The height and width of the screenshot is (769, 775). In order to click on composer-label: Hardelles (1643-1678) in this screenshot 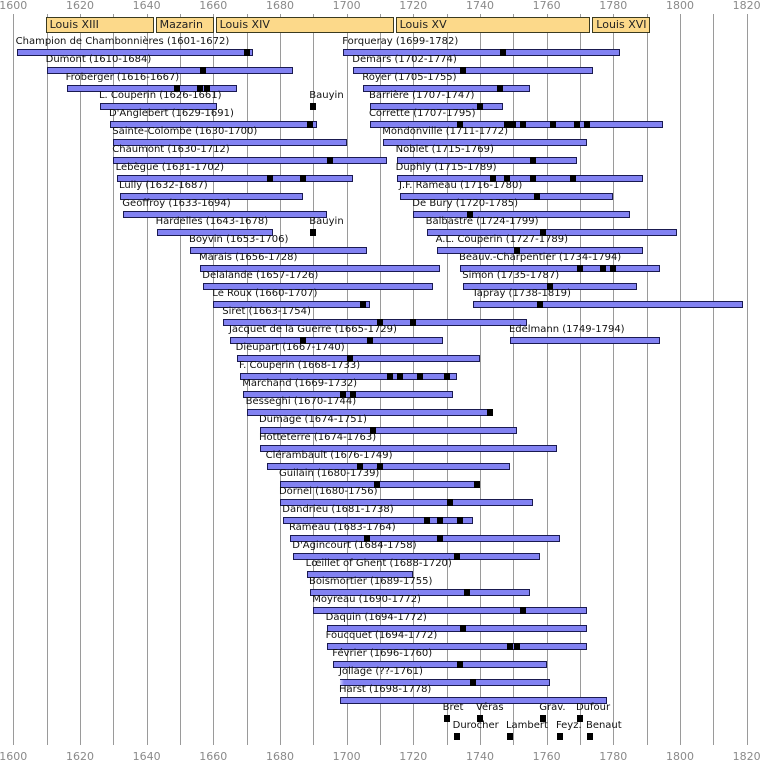, I will do `click(212, 221)`.